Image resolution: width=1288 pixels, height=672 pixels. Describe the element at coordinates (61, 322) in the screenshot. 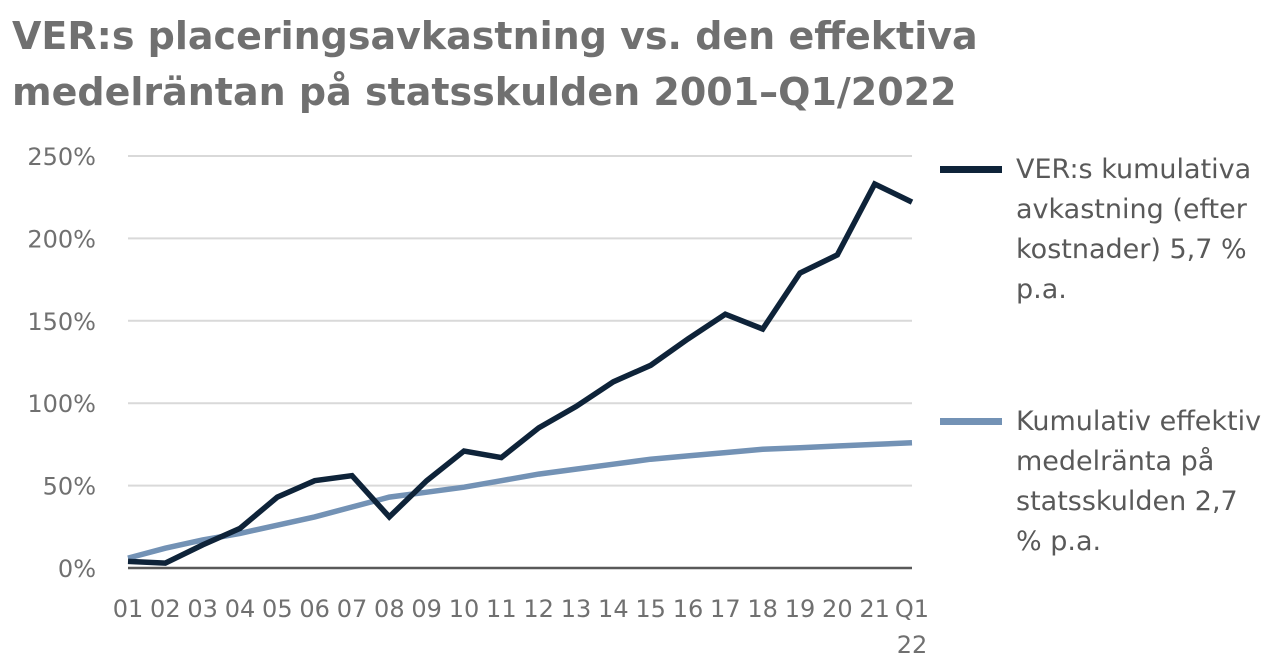

I see `y-tick-label: 150%` at that location.